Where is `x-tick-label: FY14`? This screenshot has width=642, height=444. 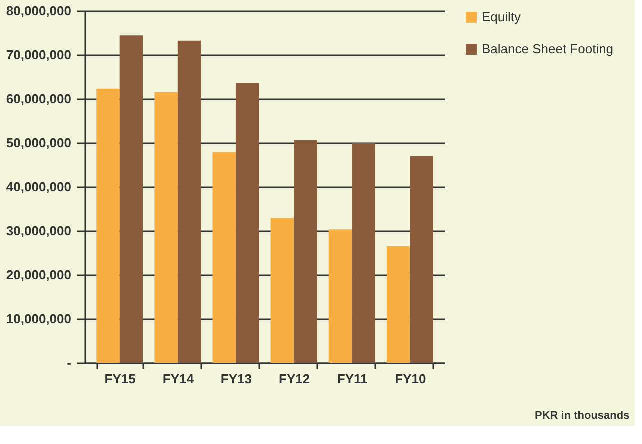 x-tick-label: FY14 is located at coordinates (178, 379).